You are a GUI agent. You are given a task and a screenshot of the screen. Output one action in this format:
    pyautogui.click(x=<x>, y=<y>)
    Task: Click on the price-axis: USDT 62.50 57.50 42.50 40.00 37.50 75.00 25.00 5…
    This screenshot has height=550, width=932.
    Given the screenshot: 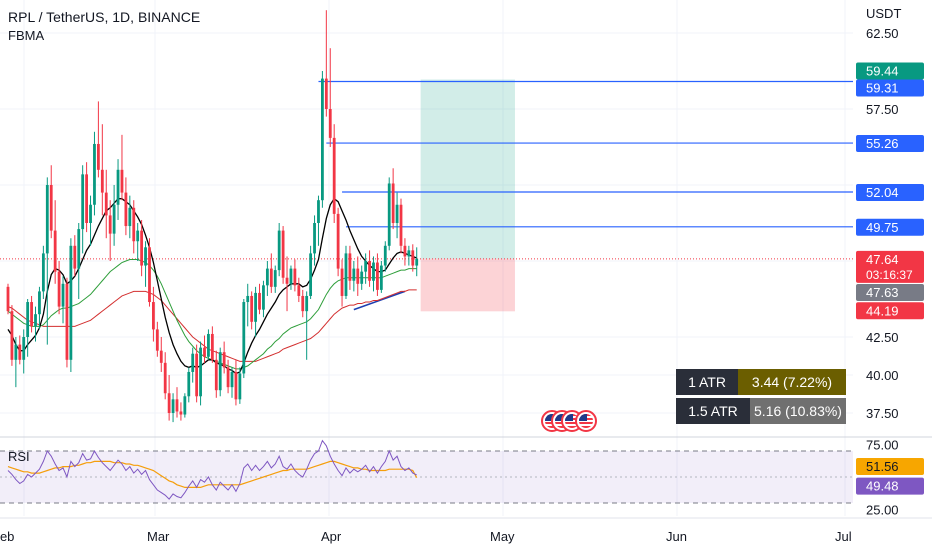 What is the action you would take?
    pyautogui.click(x=890, y=262)
    